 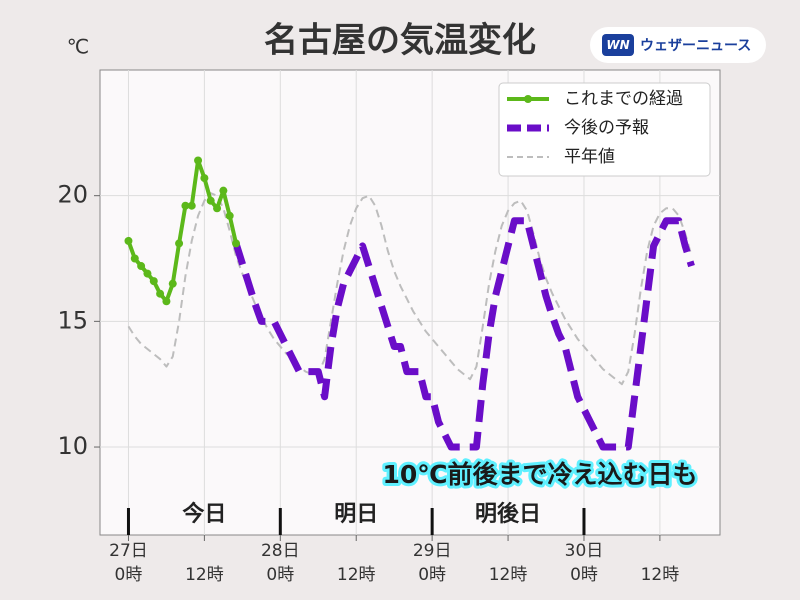 I want to click on logo-icon, so click(x=618, y=45).